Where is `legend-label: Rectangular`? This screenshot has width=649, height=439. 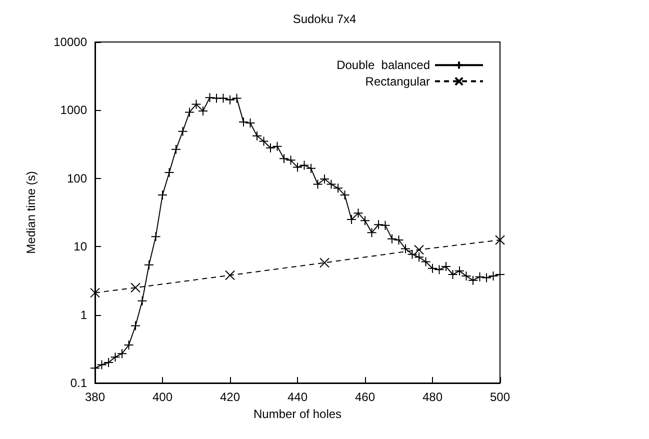 legend-label: Rectangular is located at coordinates (397, 81).